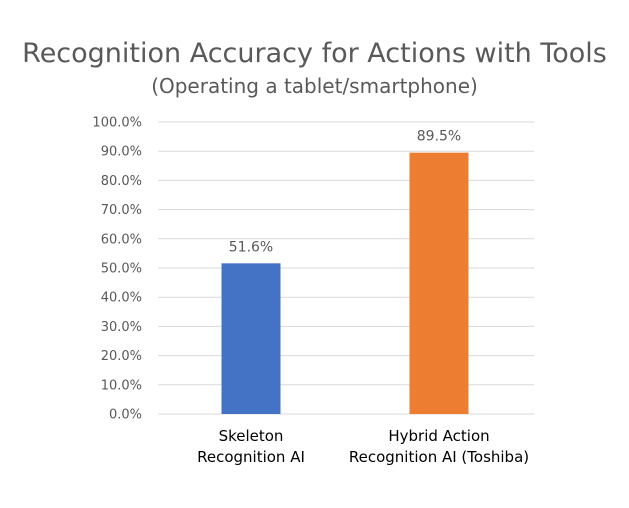 The image size is (629, 508). What do you see at coordinates (121, 327) in the screenshot?
I see `y-tick-label: 30.0%` at bounding box center [121, 327].